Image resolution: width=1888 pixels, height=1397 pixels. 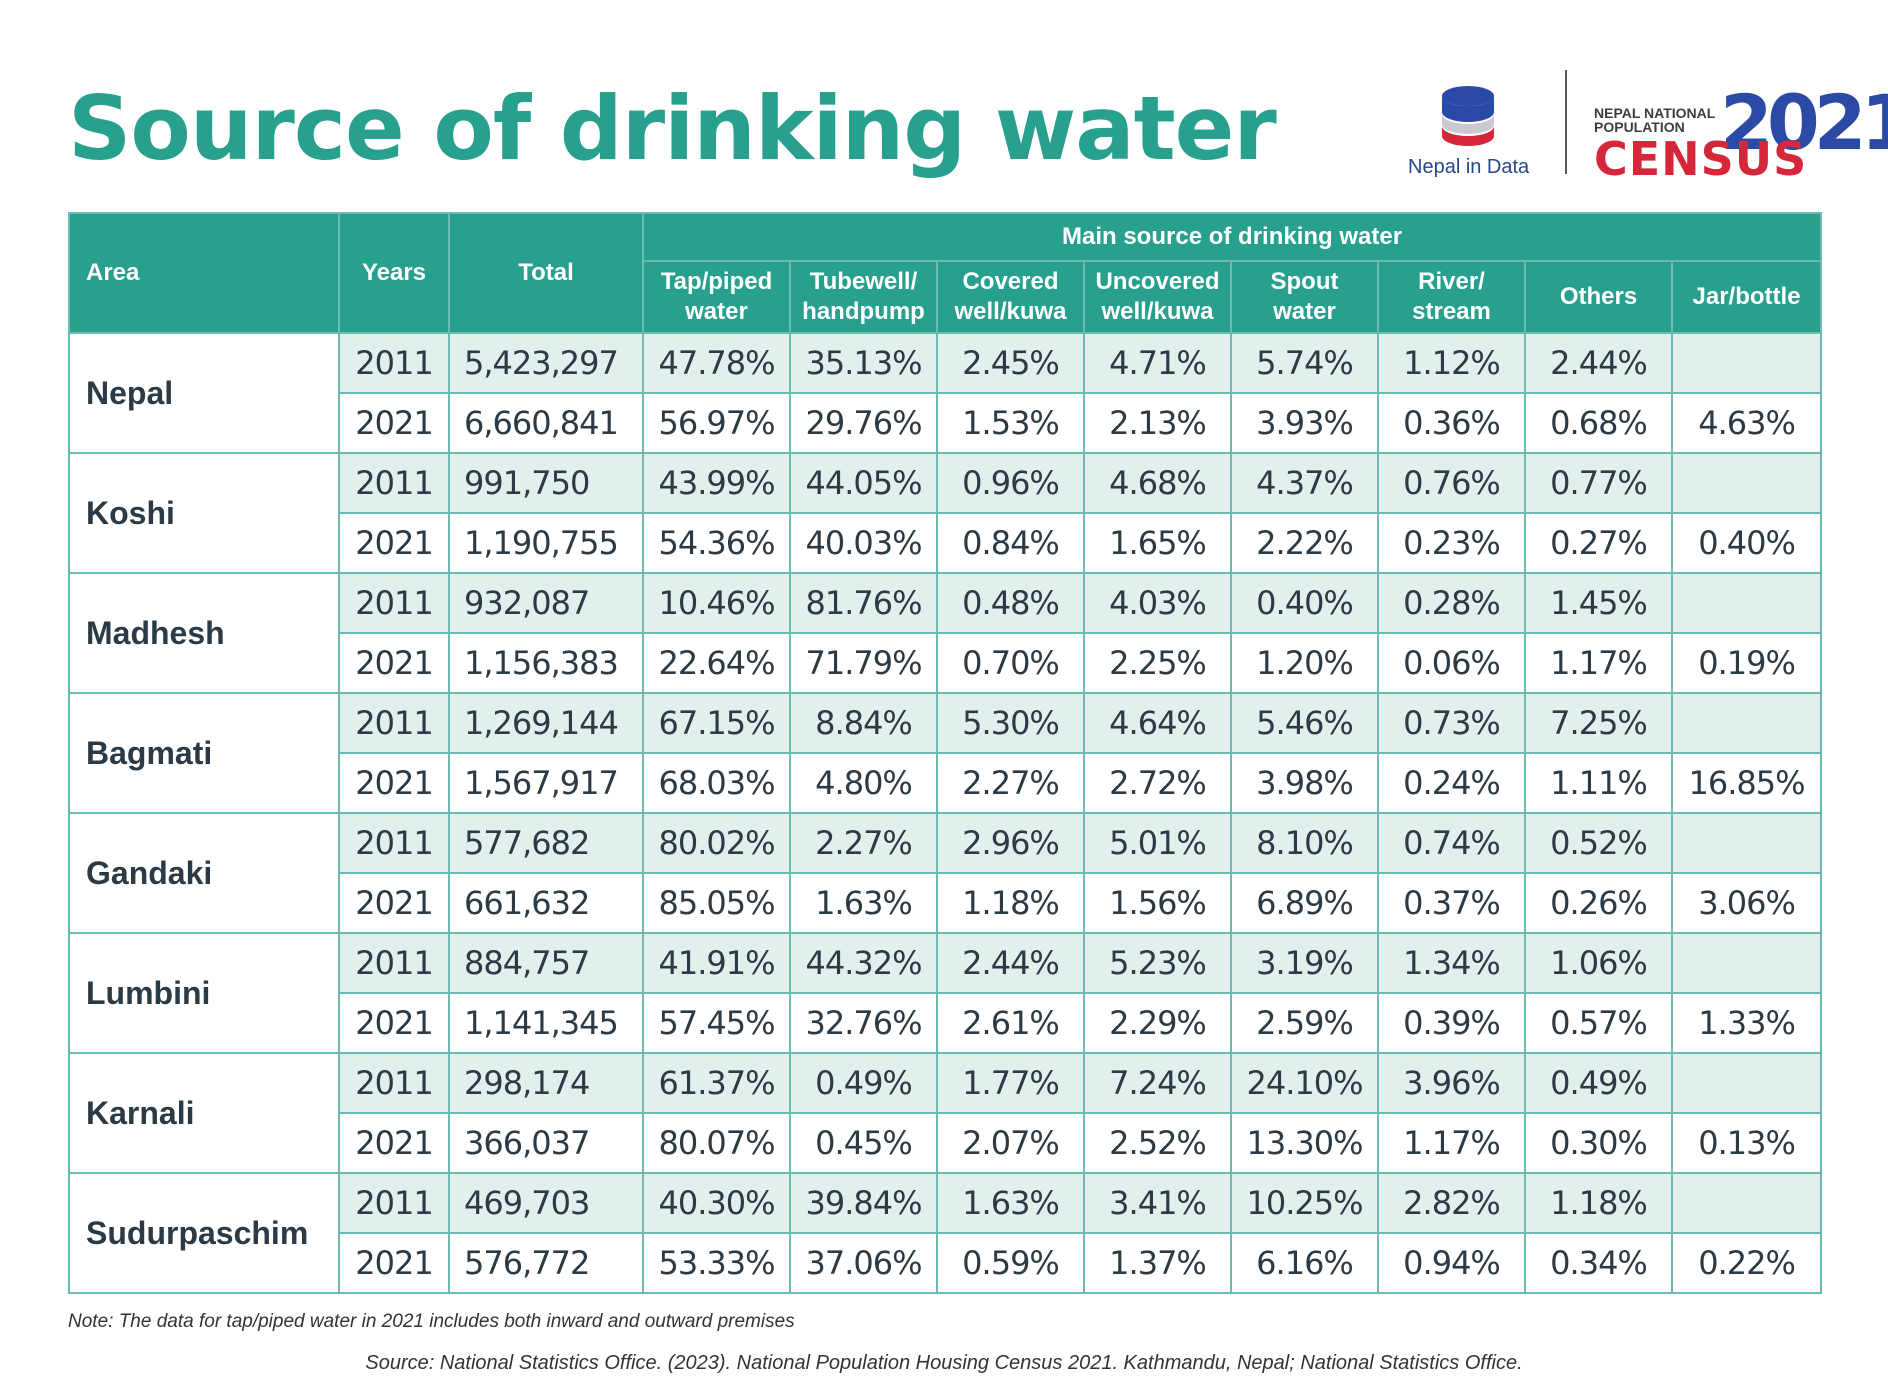 What do you see at coordinates (1157, 423) in the screenshot?
I see `value-cell: 2.13%` at bounding box center [1157, 423].